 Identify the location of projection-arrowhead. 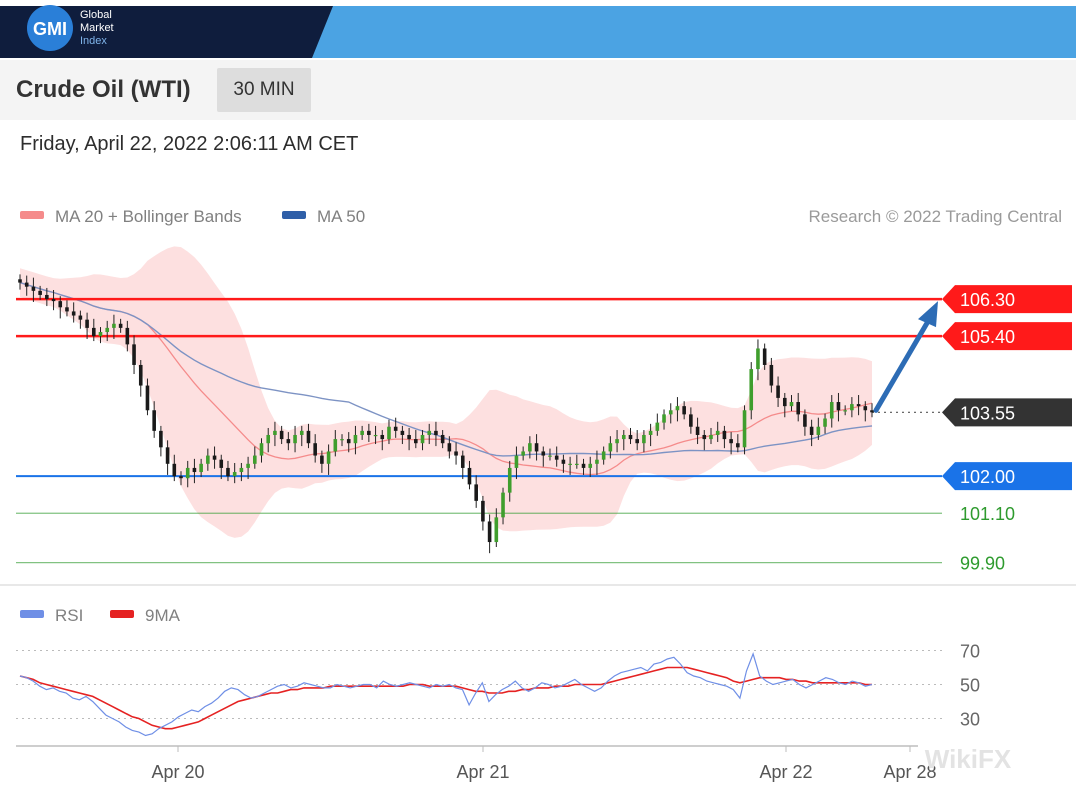
(928, 314).